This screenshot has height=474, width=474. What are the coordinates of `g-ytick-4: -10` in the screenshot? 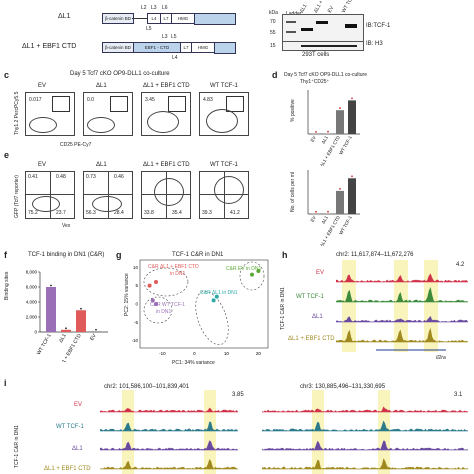 It's located at (135, 340).